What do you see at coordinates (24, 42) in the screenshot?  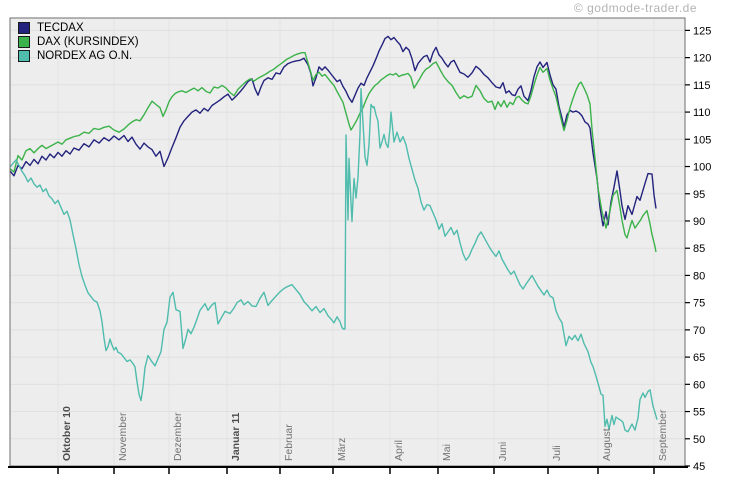 I see `dax-swatch-icon` at bounding box center [24, 42].